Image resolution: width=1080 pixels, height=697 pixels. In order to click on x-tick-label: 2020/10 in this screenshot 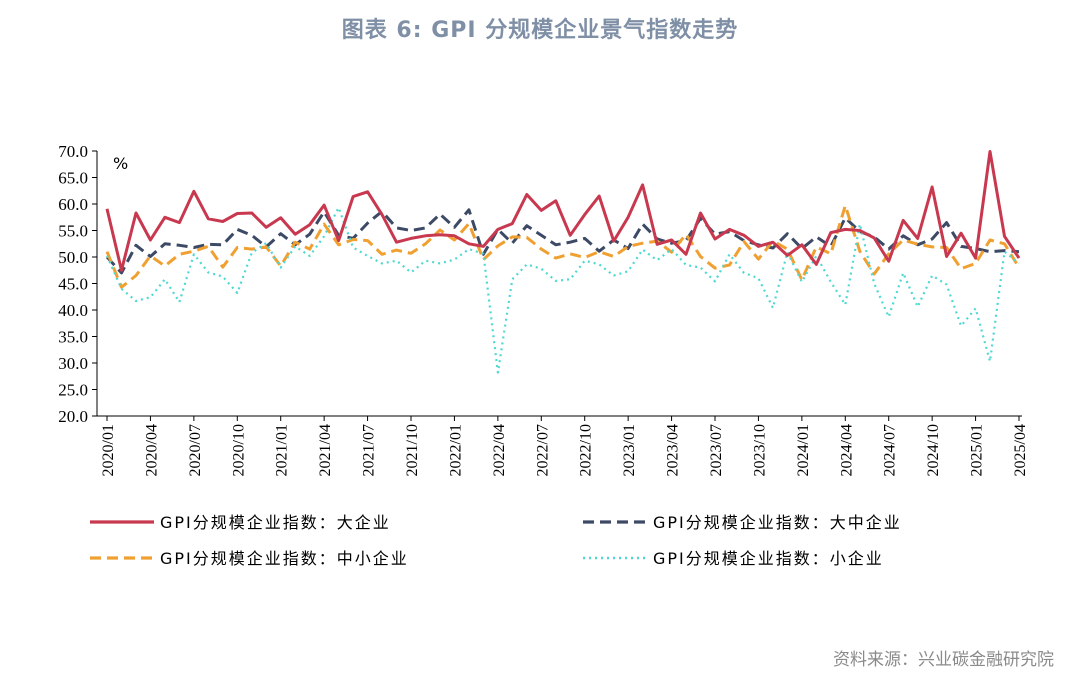, I will do `click(238, 450)`.